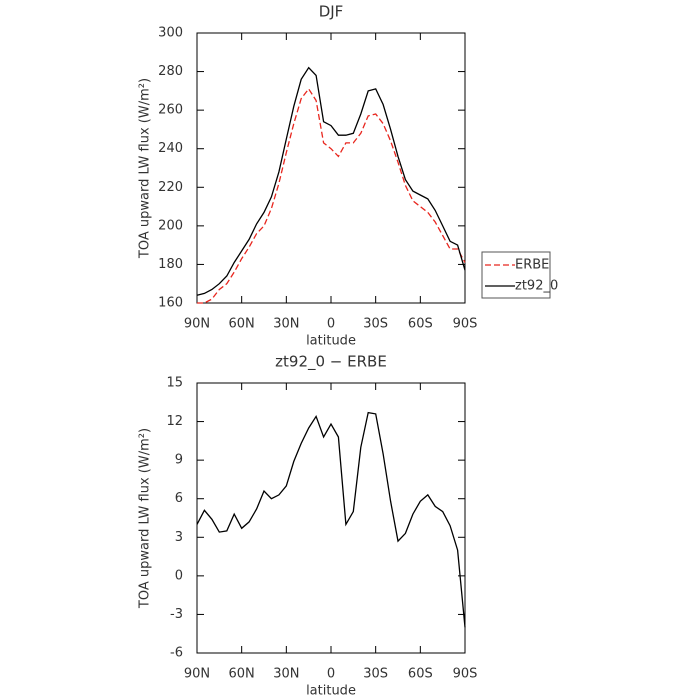 This screenshot has width=700, height=700. What do you see at coordinates (179, 498) in the screenshot?
I see `y-tick-label: 6` at bounding box center [179, 498].